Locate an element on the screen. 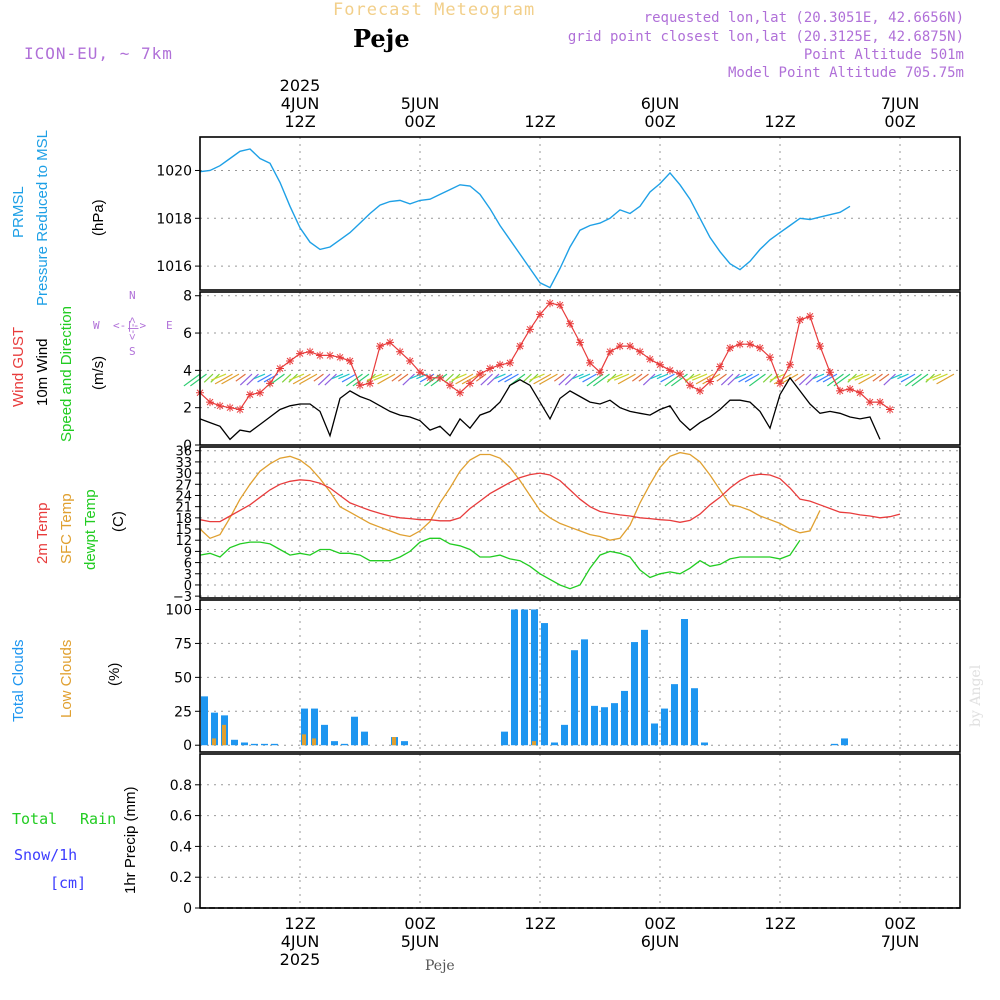 The width and height of the screenshot is (1000, 1000). y-tick-label: 0.4 is located at coordinates (181, 847).